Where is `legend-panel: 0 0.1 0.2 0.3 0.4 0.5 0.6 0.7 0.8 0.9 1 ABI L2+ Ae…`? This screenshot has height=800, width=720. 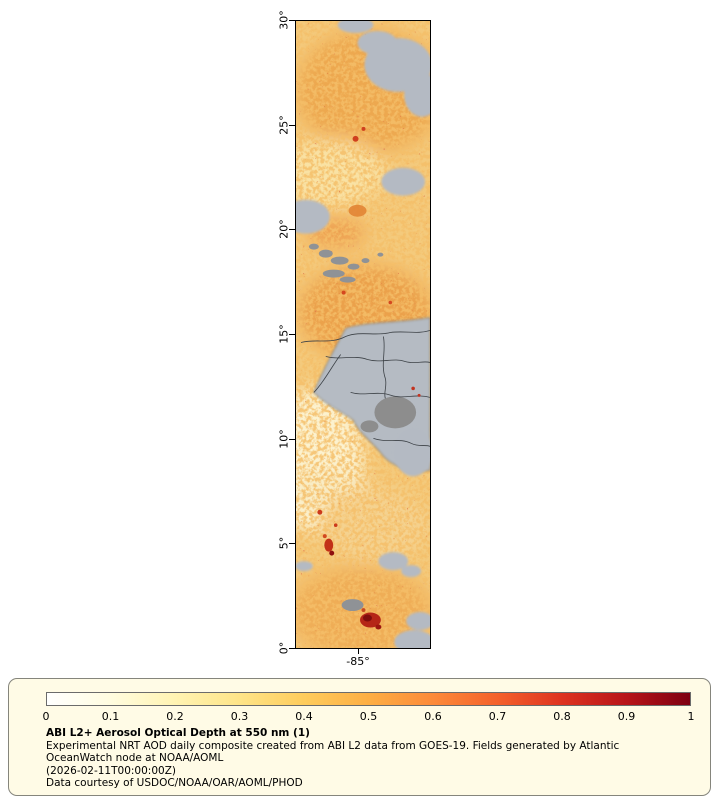
legend-panel: 0 0.1 0.2 0.3 0.4 0.5 0.6 0.7 0.8 0.9 1 ABI L2+ Ae… is located at coordinates (359, 737).